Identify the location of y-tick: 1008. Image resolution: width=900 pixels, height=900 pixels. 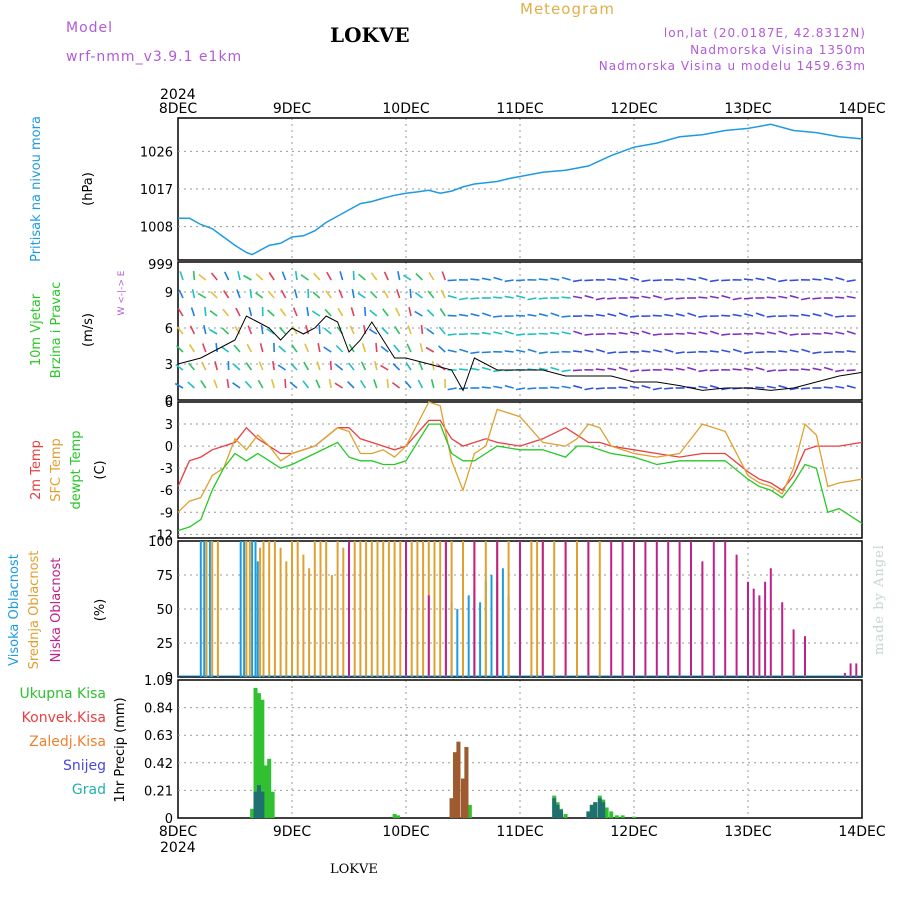
(156, 228).